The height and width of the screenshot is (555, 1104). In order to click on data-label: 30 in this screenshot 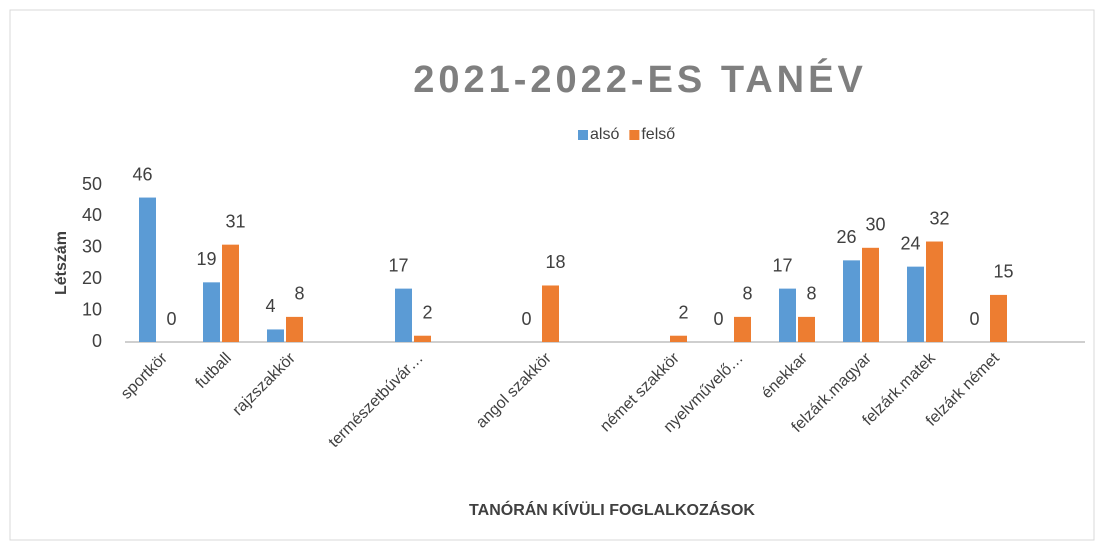, I will do `click(875, 225)`.